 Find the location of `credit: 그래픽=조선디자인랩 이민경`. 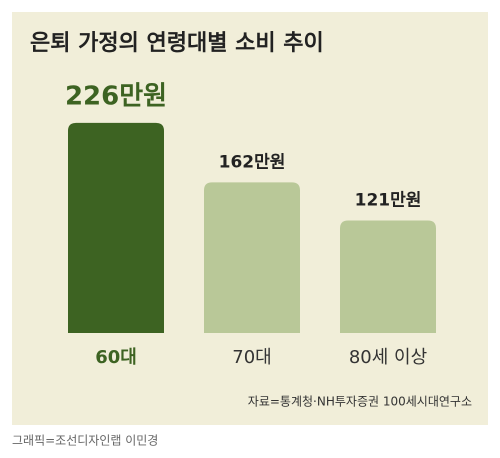

credit: 그래픽=조선디자인랩 이민경 is located at coordinates (85, 441).